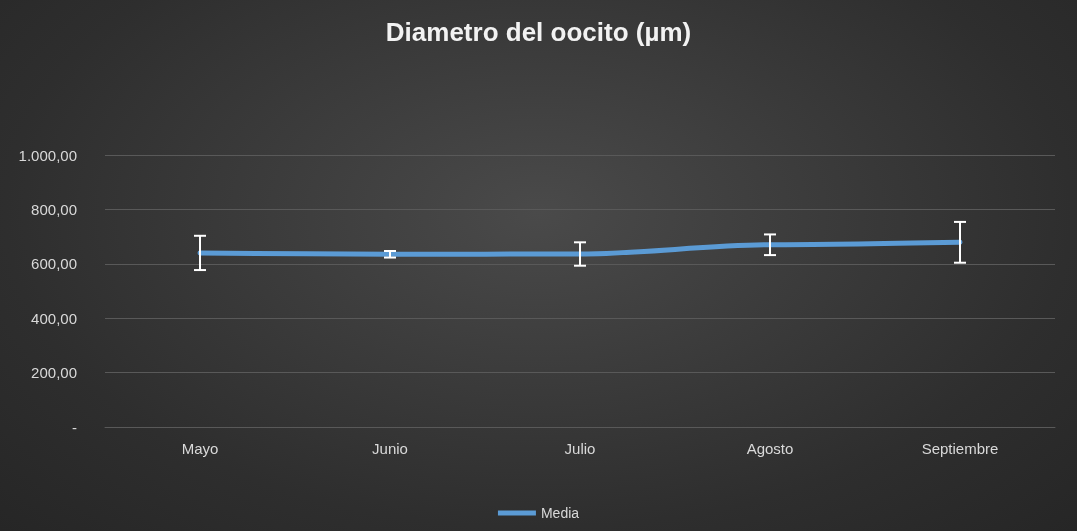  What do you see at coordinates (560, 513) in the screenshot?
I see `legend-label: Media` at bounding box center [560, 513].